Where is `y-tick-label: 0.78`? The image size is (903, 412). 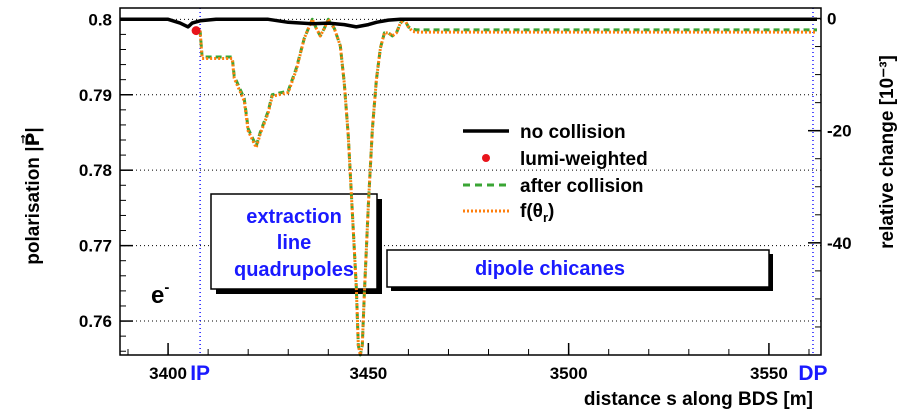 y-tick-label: 0.78 is located at coordinates (95, 170).